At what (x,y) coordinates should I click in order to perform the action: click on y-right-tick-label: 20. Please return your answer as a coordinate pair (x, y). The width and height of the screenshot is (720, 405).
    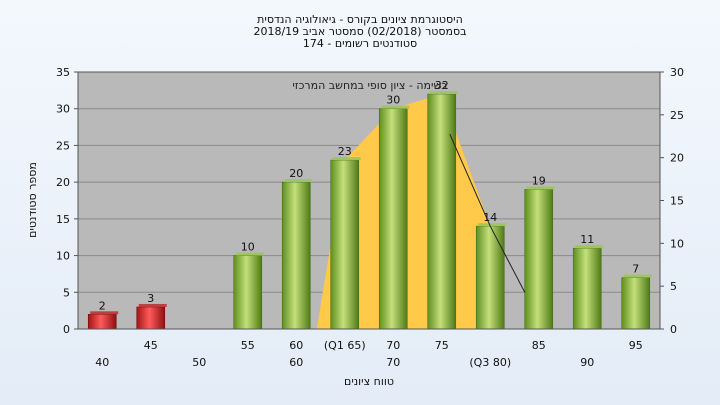
    Looking at the image, I should click on (677, 158).